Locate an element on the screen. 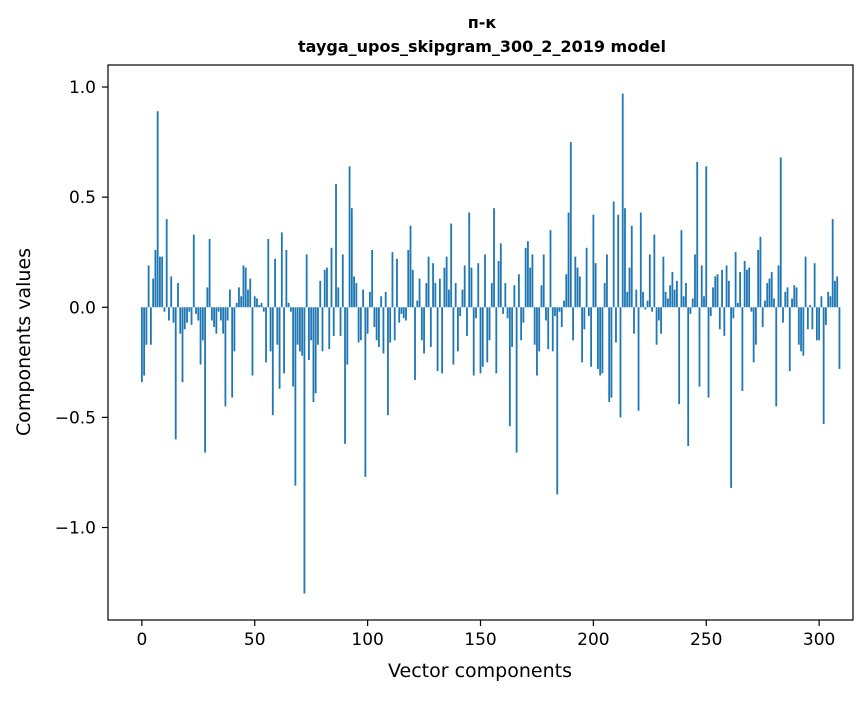  y-tick-label: 0.5 is located at coordinates (82, 198).